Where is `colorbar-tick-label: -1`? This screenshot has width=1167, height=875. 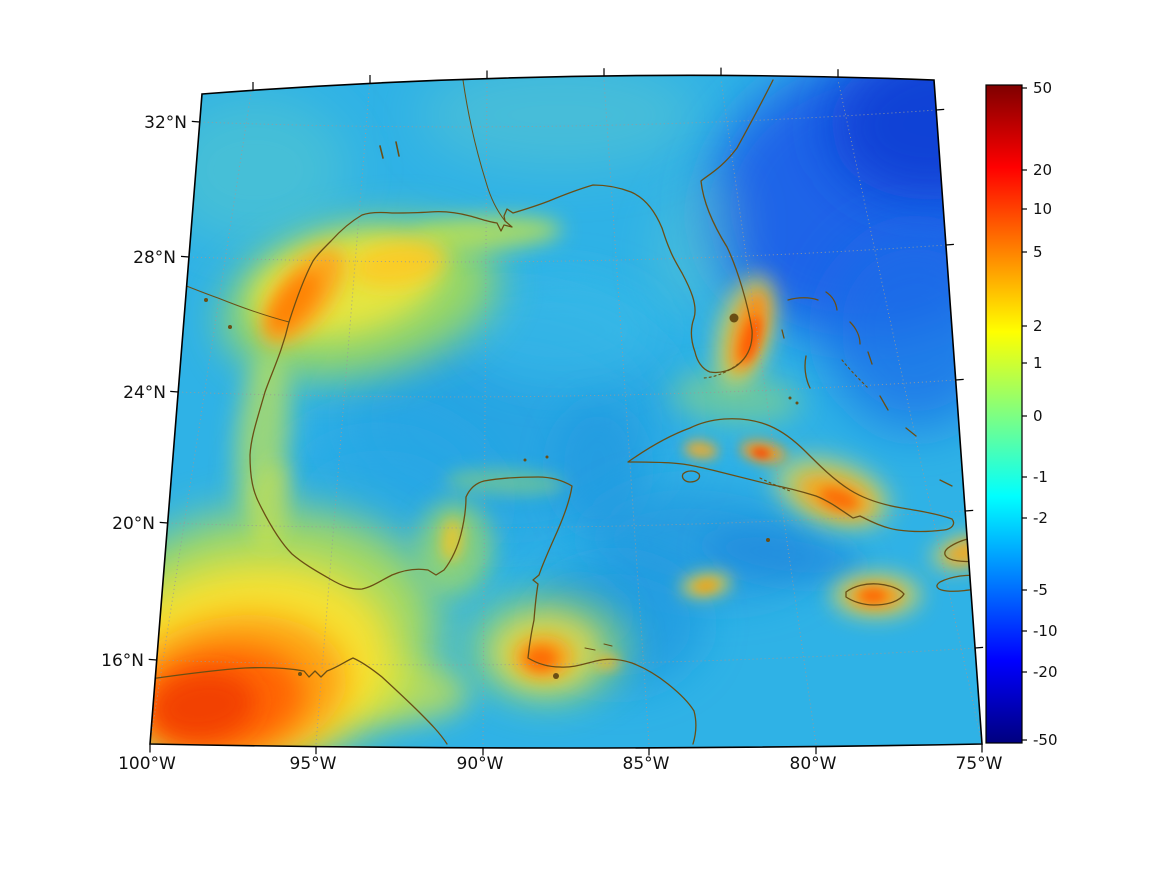 colorbar-tick-label: -1 is located at coordinates (1040, 477).